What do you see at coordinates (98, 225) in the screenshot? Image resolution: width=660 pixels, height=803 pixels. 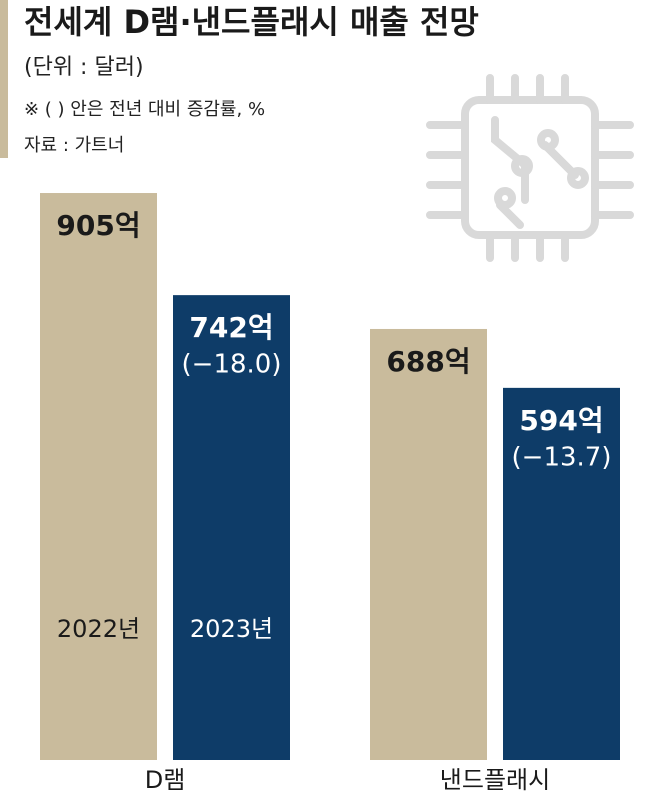 I see `value-label: 905억` at bounding box center [98, 225].